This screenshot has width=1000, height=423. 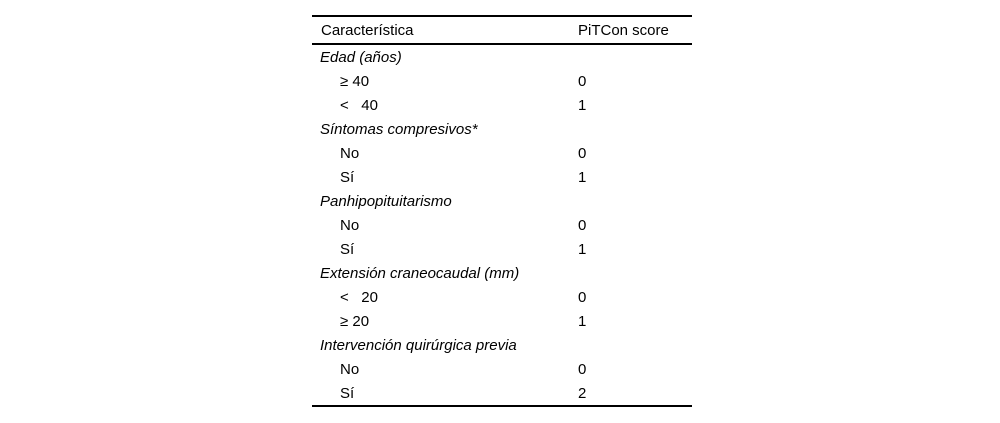 I want to click on table-header-row: Característica PiTCon score, so click(x=502, y=30).